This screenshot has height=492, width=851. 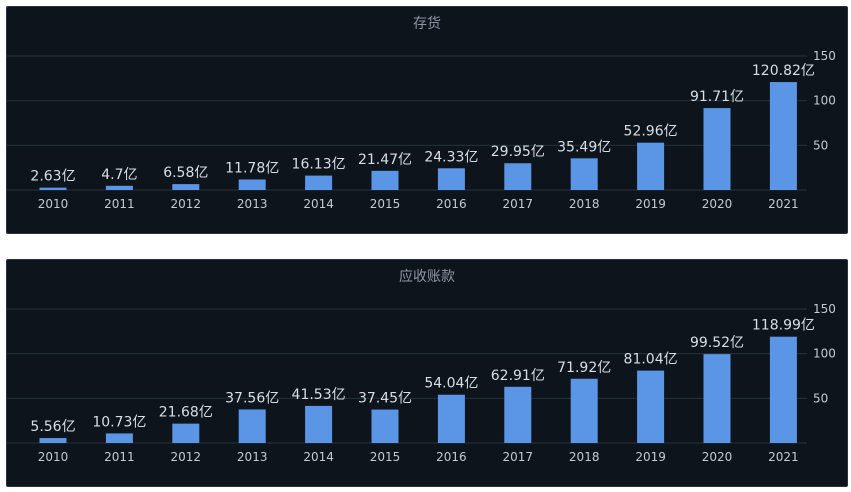 What do you see at coordinates (451, 157) in the screenshot?
I see `data-label-2016: 24.33亿` at bounding box center [451, 157].